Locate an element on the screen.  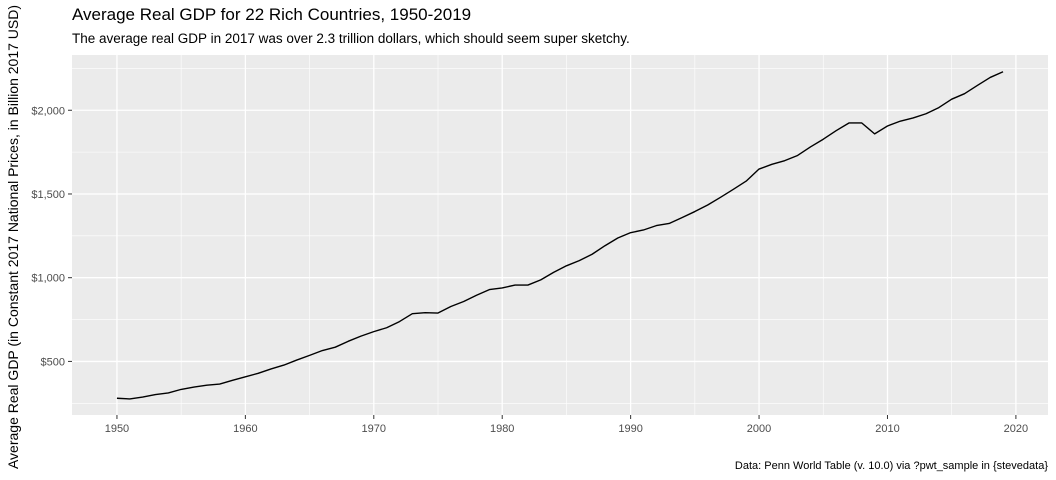
x-tick-label: 1980 is located at coordinates (502, 429).